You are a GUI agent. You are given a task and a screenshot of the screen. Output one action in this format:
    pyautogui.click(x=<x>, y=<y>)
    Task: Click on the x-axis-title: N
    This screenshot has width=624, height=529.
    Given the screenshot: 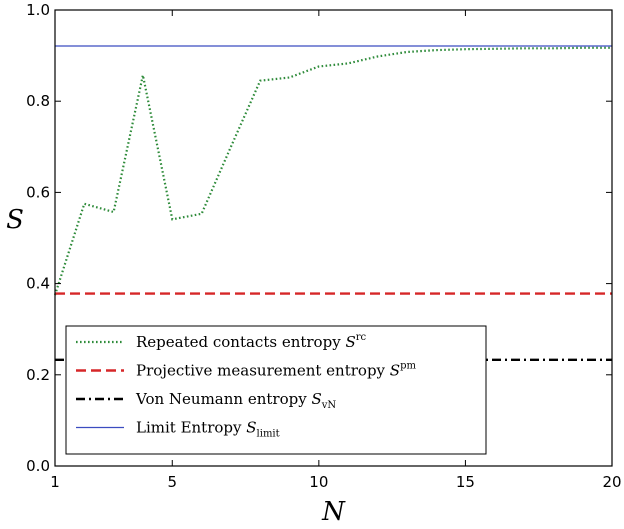 What is the action you would take?
    pyautogui.click(x=333, y=512)
    